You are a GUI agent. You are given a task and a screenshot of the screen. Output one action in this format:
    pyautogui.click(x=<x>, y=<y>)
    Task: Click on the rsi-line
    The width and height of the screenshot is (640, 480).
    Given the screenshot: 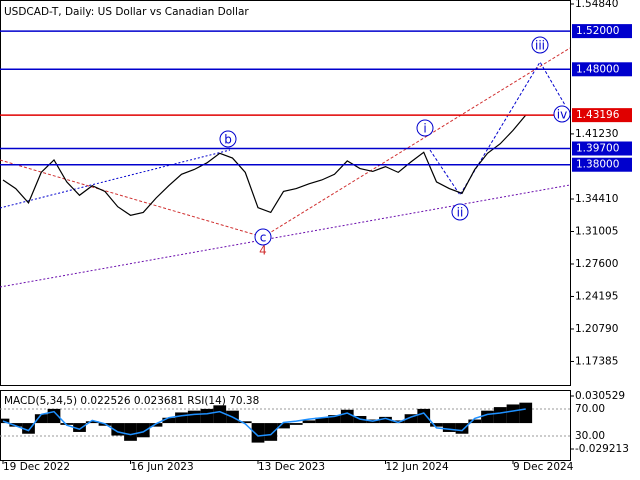 What is the action you would take?
    pyautogui.click(x=264, y=422)
    